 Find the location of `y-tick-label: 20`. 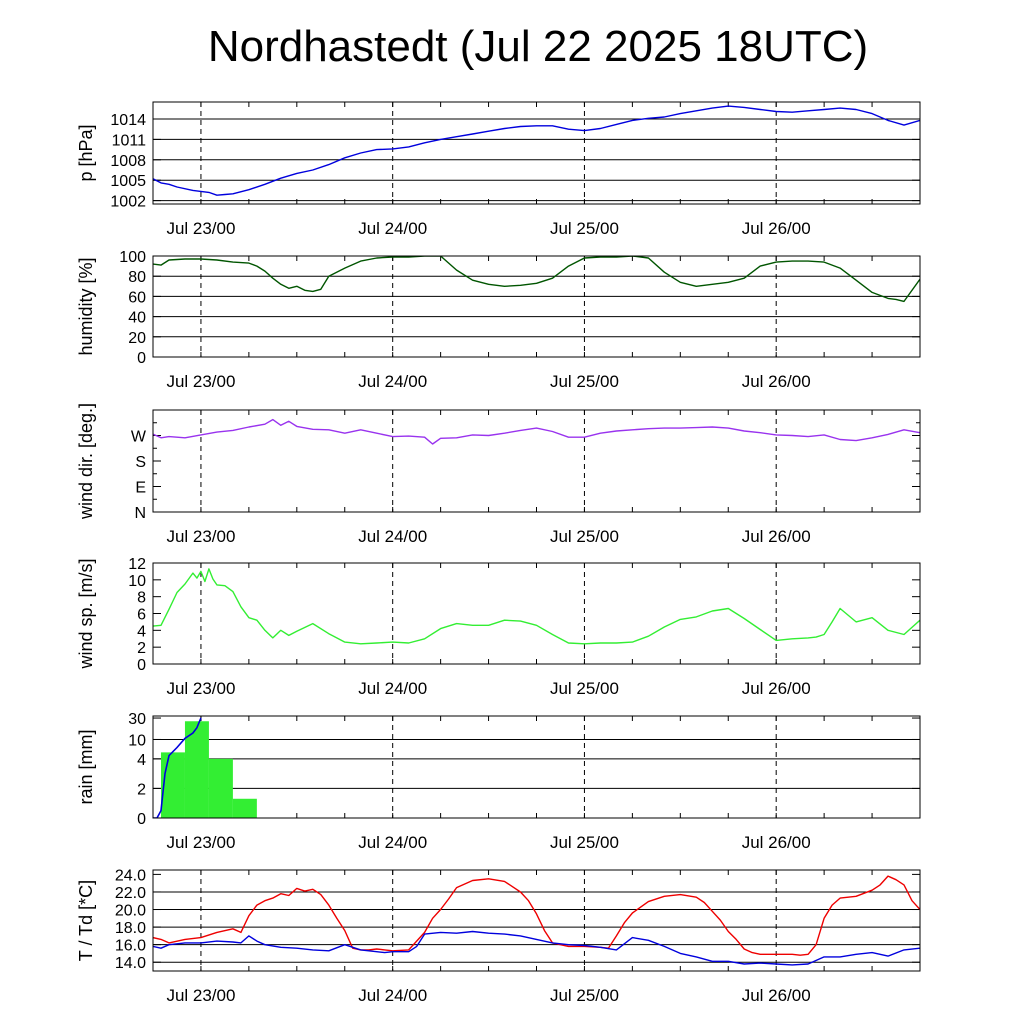

y-tick-label: 20 is located at coordinates (137, 338).